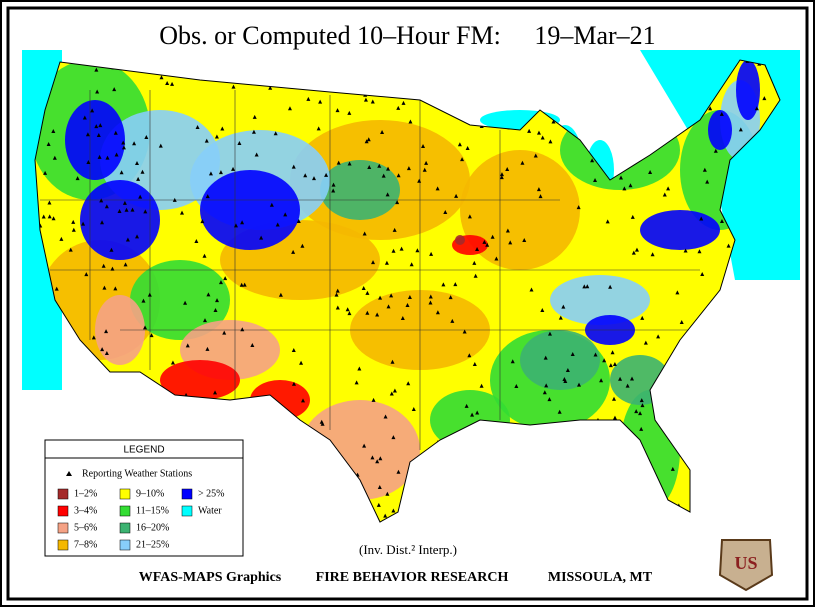 Image resolution: width=815 pixels, height=607 pixels. I want to click on legend-label: Water, so click(210, 510).